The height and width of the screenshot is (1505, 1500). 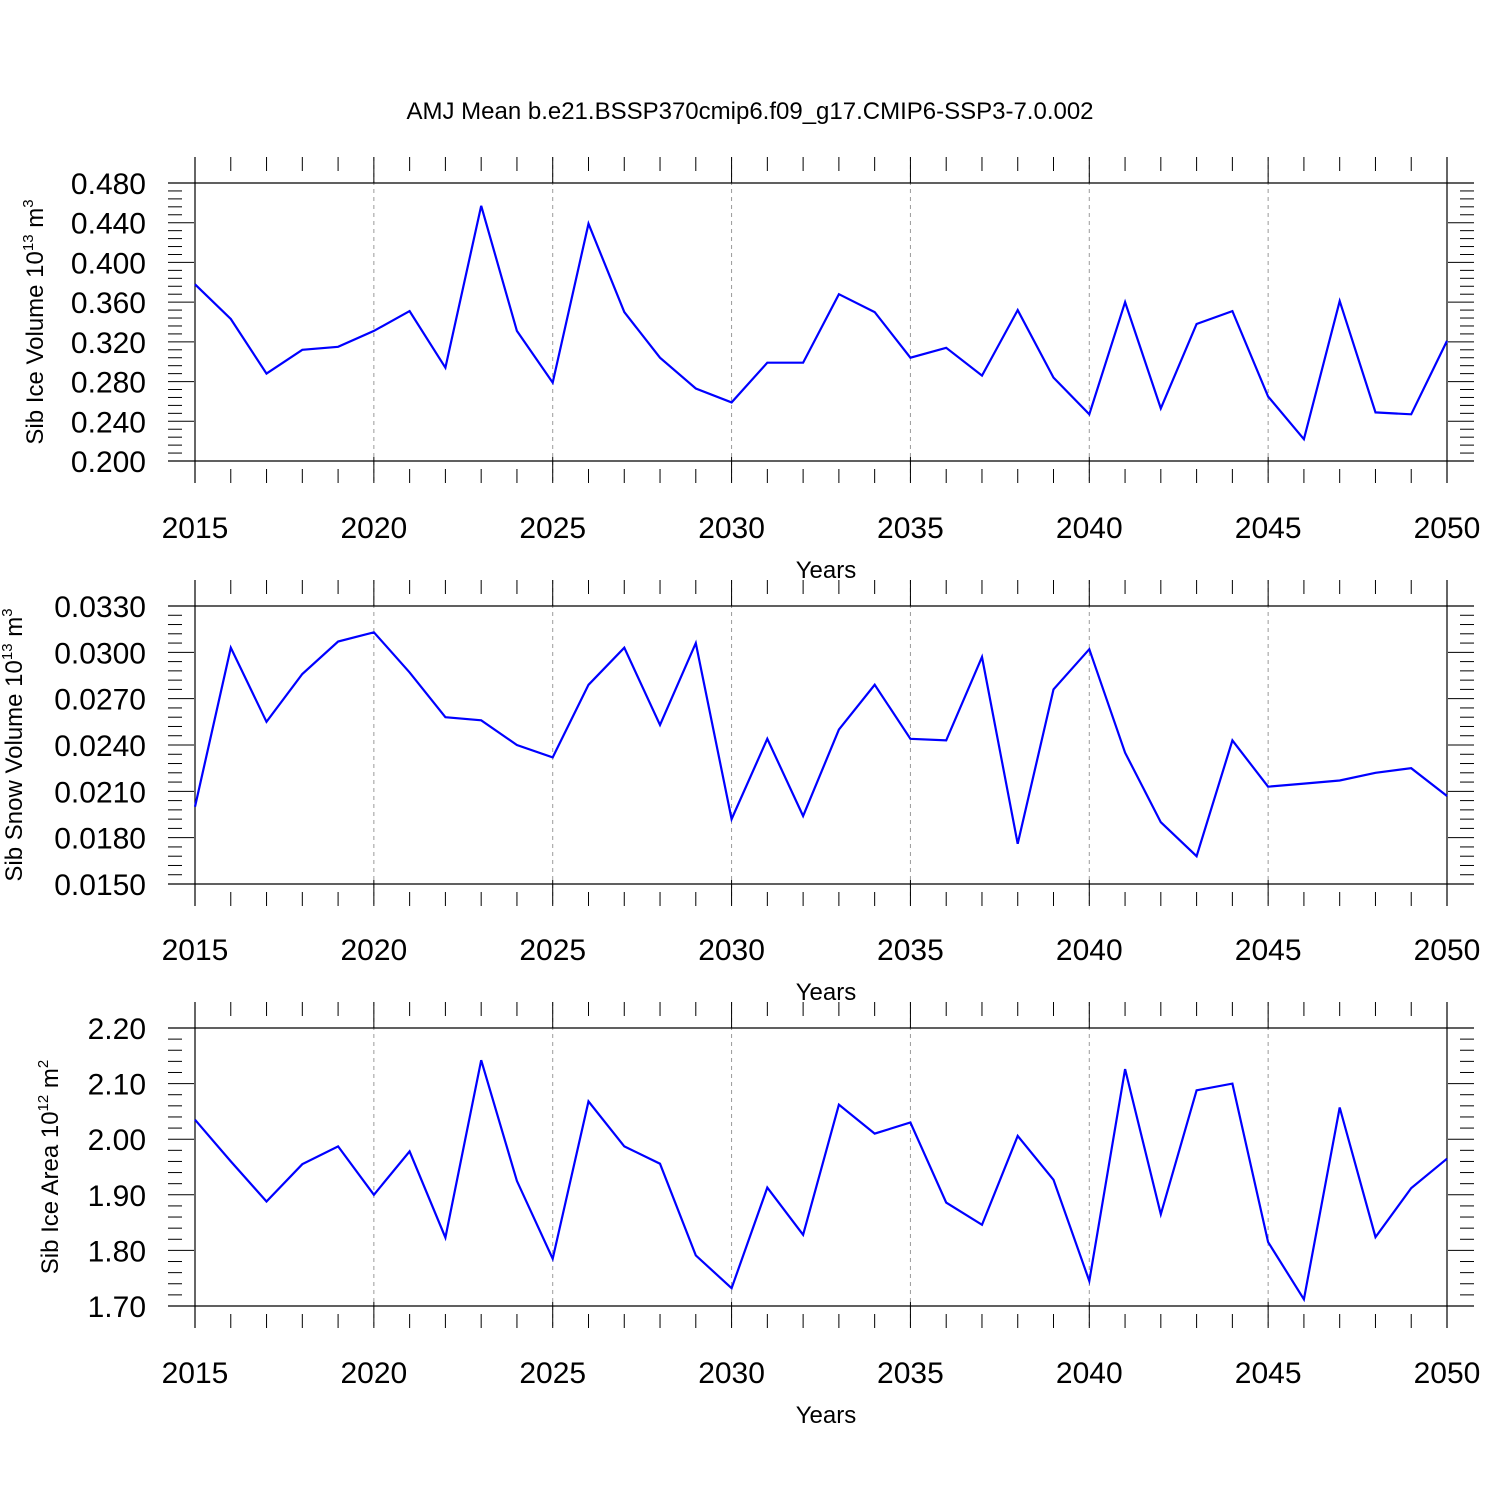 What do you see at coordinates (117, 1307) in the screenshot?
I see `y-tick-label: 1.70` at bounding box center [117, 1307].